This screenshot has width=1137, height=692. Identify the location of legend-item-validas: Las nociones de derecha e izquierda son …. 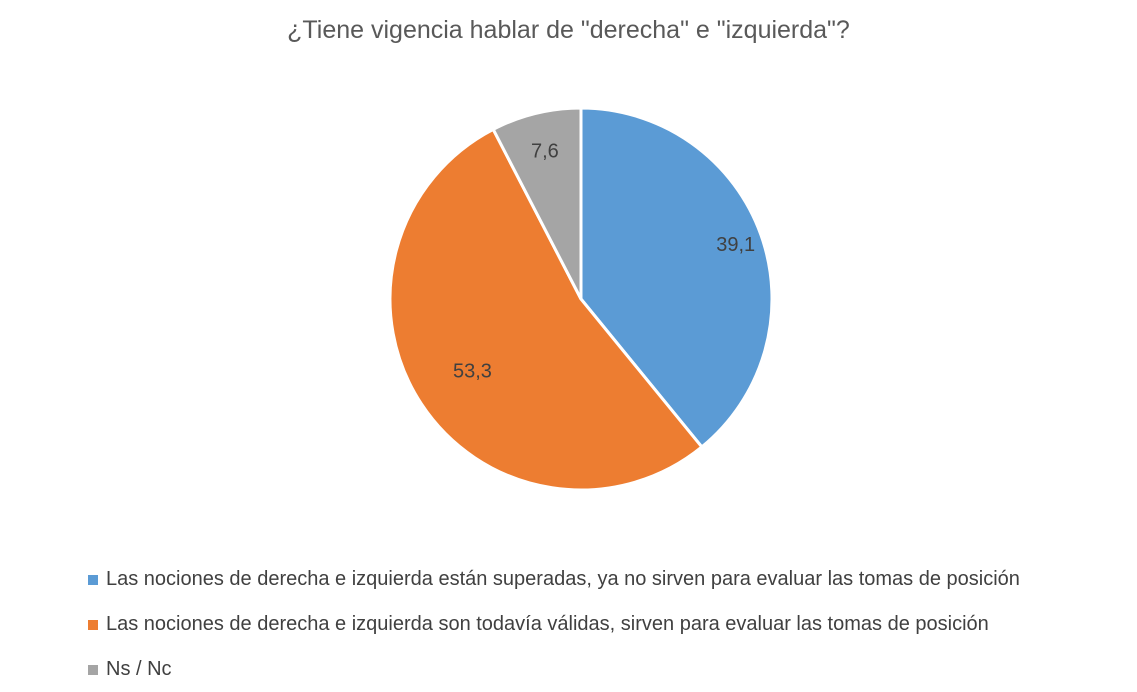
(554, 624).